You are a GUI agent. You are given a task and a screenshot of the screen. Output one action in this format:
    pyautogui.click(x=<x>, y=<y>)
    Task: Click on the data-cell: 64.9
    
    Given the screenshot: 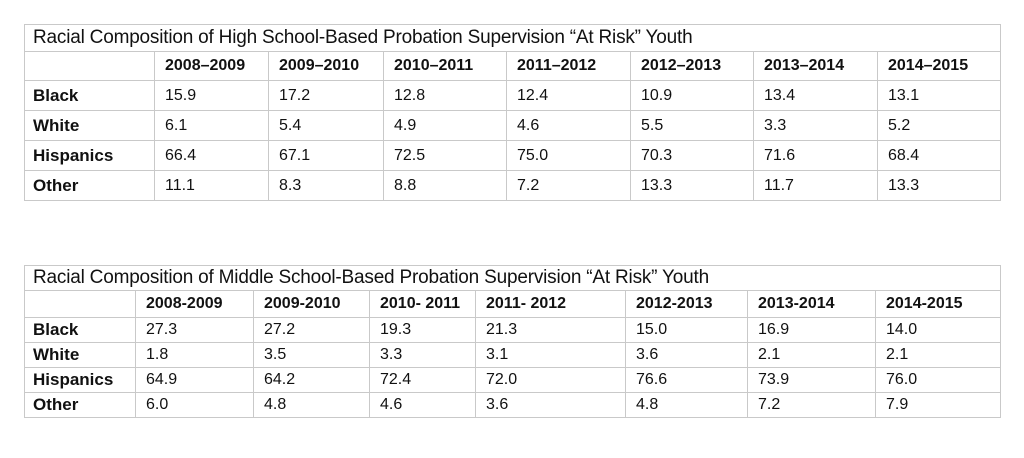 What is the action you would take?
    pyautogui.click(x=194, y=380)
    